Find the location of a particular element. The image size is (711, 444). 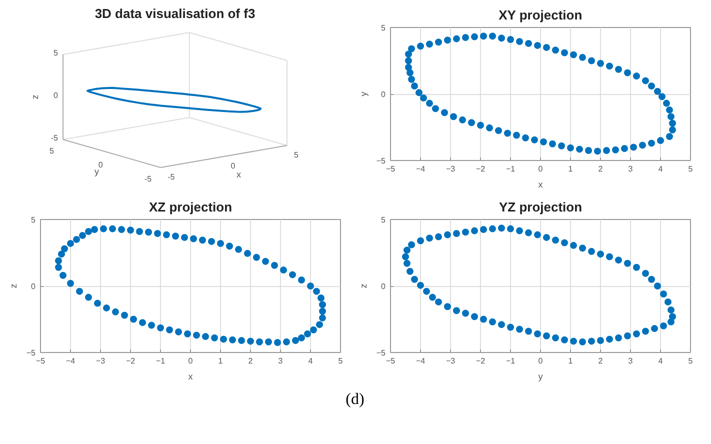

x-axis-title: y is located at coordinates (541, 377).